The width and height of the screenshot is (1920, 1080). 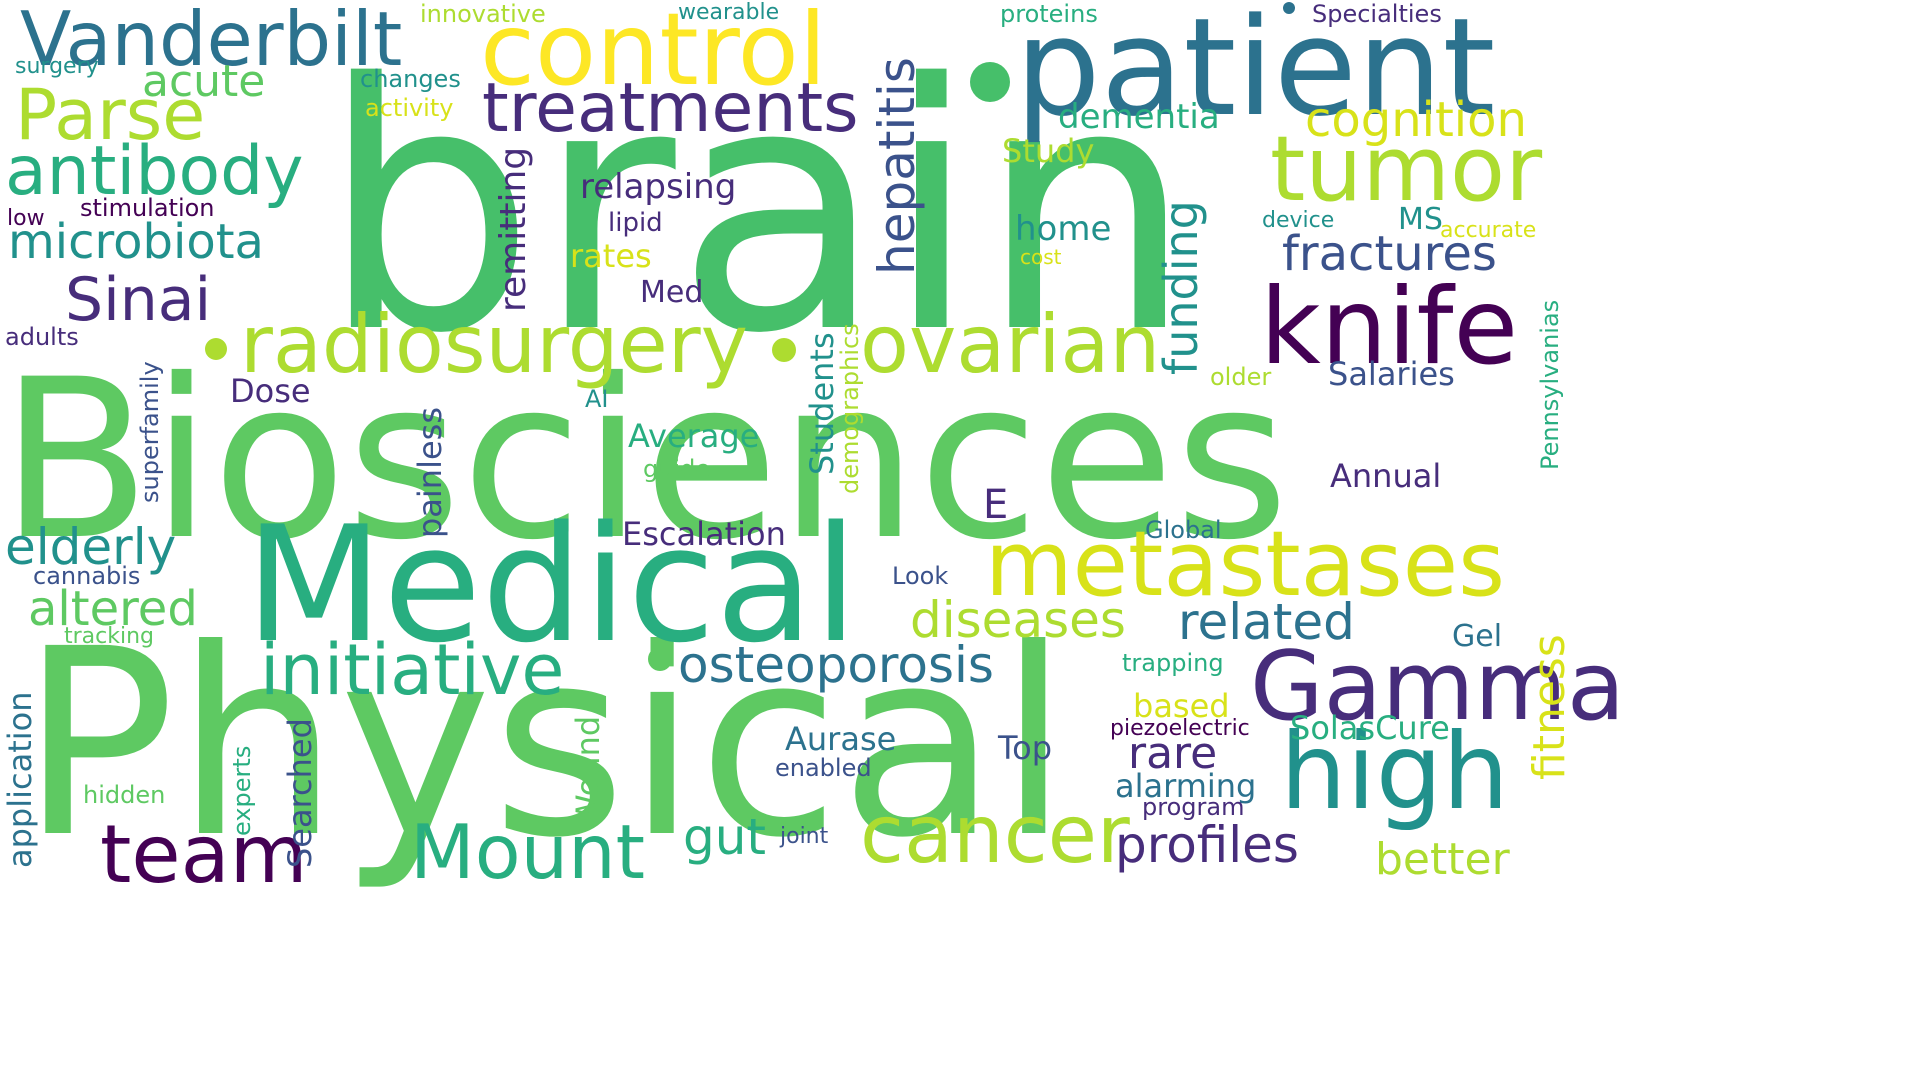 What do you see at coordinates (147, 208) in the screenshot?
I see `word-stimulation: stimulation` at bounding box center [147, 208].